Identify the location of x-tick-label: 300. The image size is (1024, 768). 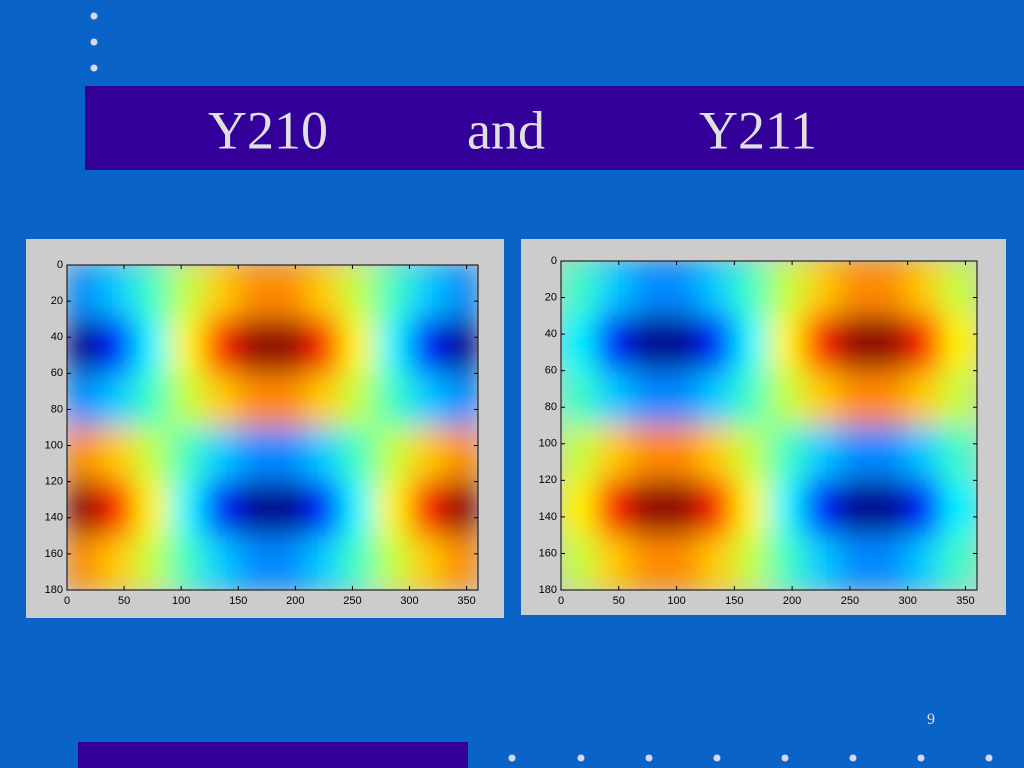
(409, 601).